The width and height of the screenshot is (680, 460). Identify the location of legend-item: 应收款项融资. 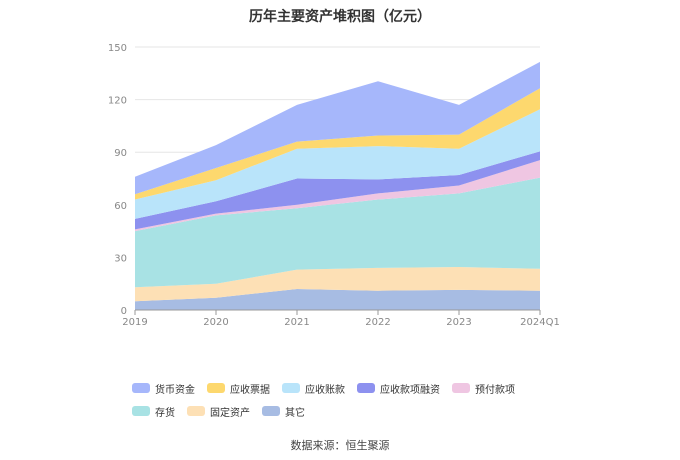
(398, 388).